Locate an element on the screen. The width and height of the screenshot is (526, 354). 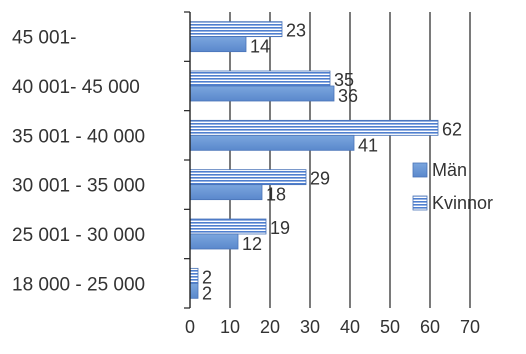
data-label-man: 2 is located at coordinates (207, 293).